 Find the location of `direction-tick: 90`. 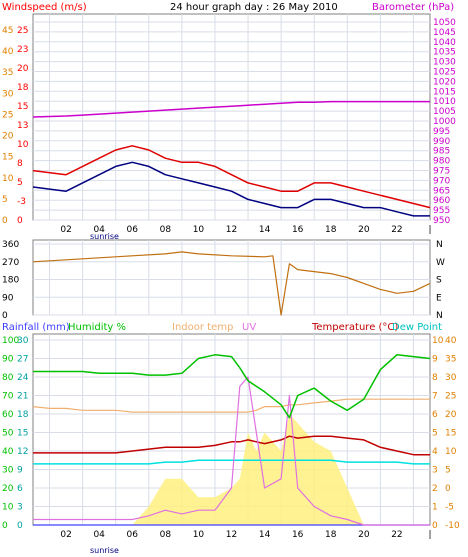

direction-tick: 90 is located at coordinates (8, 298).